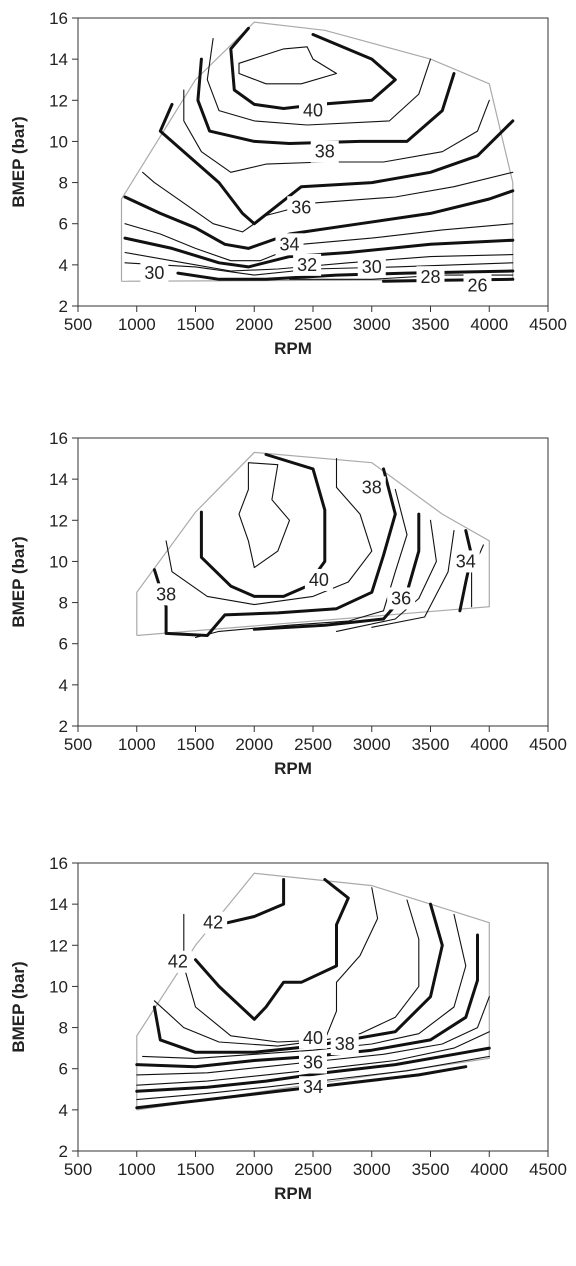 The width and height of the screenshot is (576, 1266). I want to click on y-axis-label: BMEP (bar), so click(18, 161).